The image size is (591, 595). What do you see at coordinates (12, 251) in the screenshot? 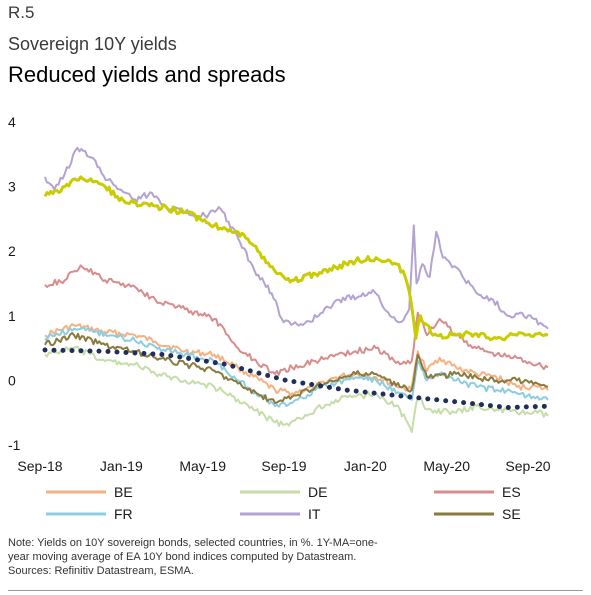
I see `y-tick-label: 2` at bounding box center [12, 251].